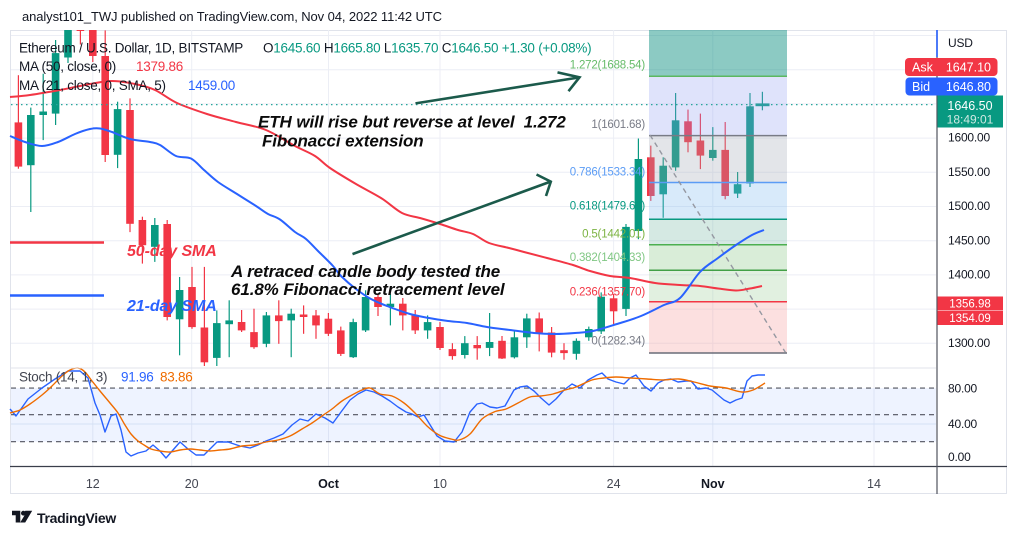 The height and width of the screenshot is (536, 1017). I want to click on svg-text: 0.618(1479.69), so click(608, 207).